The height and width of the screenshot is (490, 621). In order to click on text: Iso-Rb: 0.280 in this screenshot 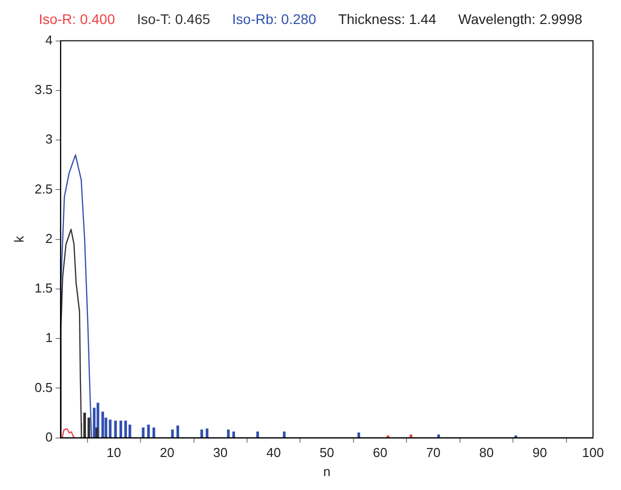, I will do `click(274, 19)`.